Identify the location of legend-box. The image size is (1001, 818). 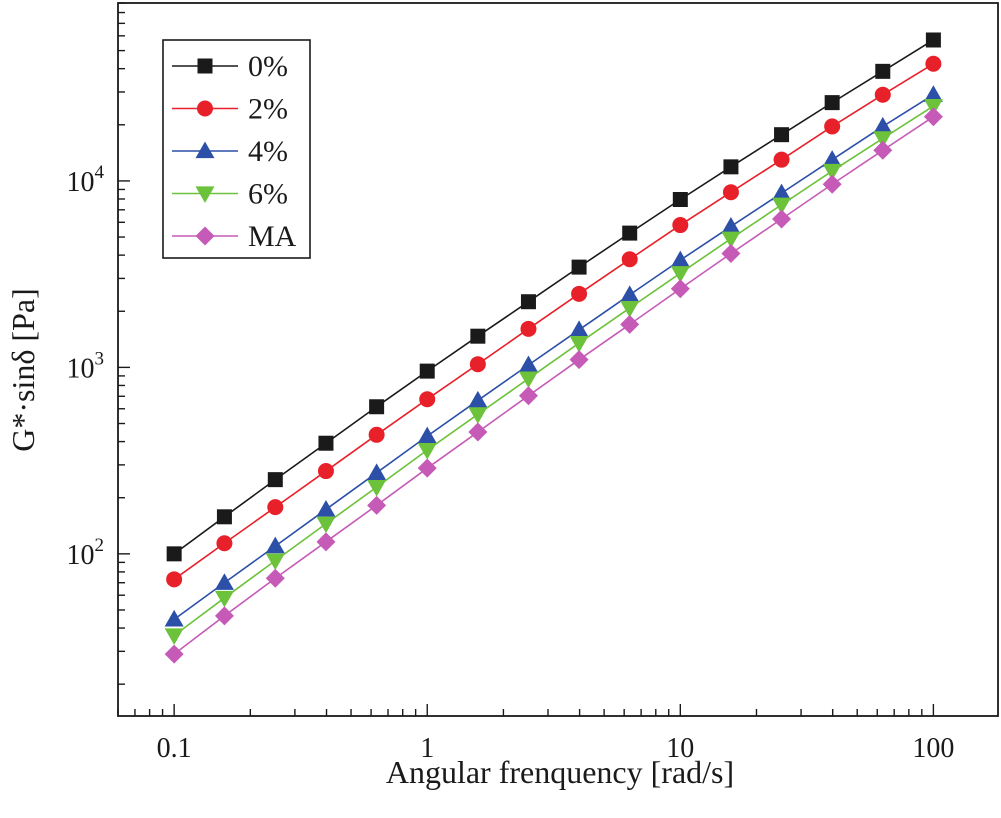
(236, 149).